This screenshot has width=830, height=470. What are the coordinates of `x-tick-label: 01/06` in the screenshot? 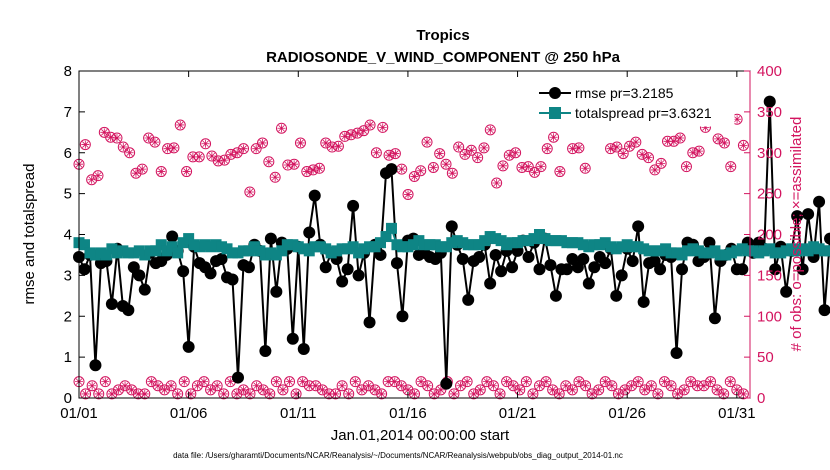 It's located at (189, 413).